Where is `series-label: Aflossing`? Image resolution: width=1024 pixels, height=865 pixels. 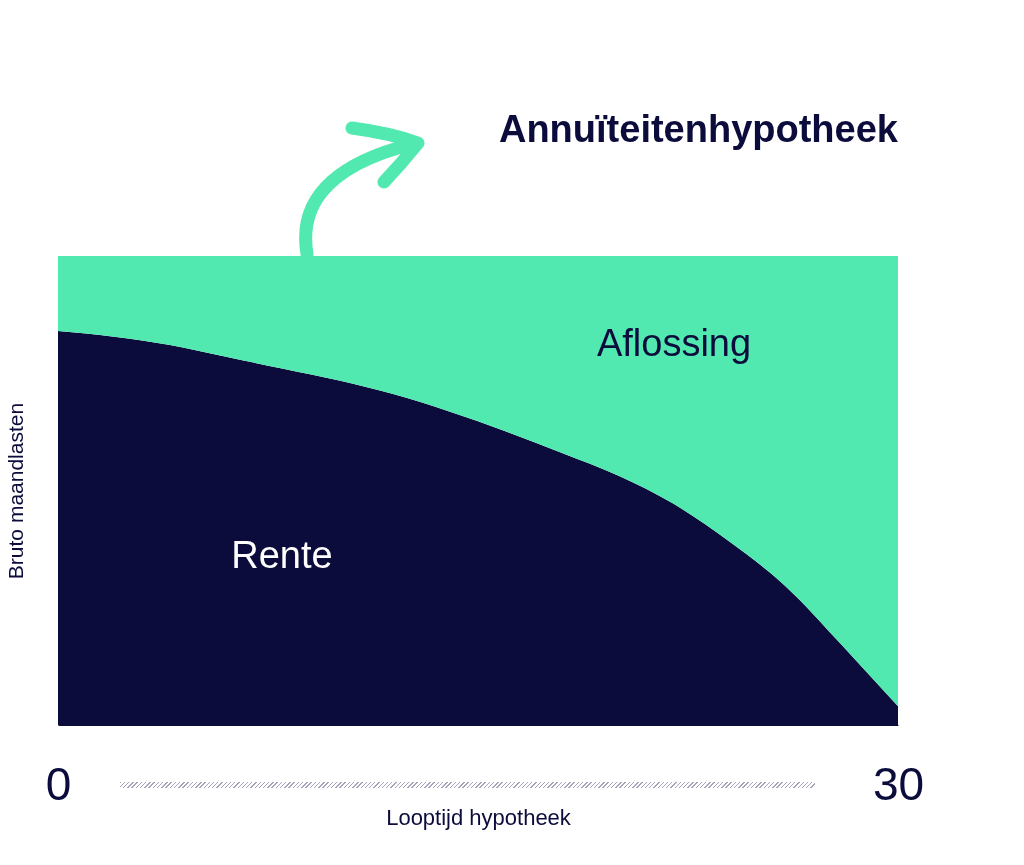 series-label: Aflossing is located at coordinates (674, 343).